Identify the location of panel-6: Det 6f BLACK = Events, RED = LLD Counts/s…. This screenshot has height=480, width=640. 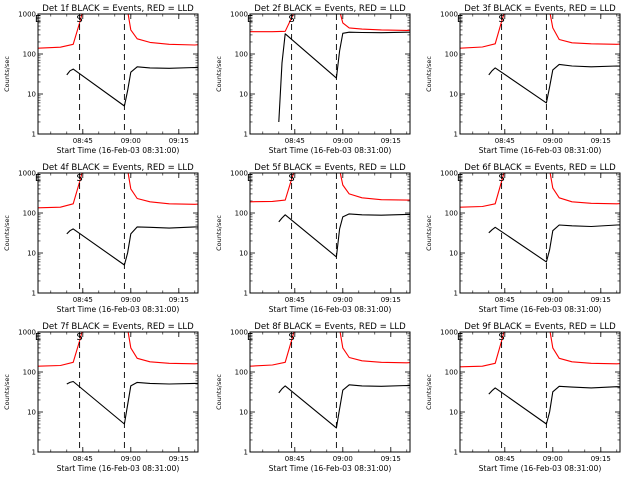
(523, 238).